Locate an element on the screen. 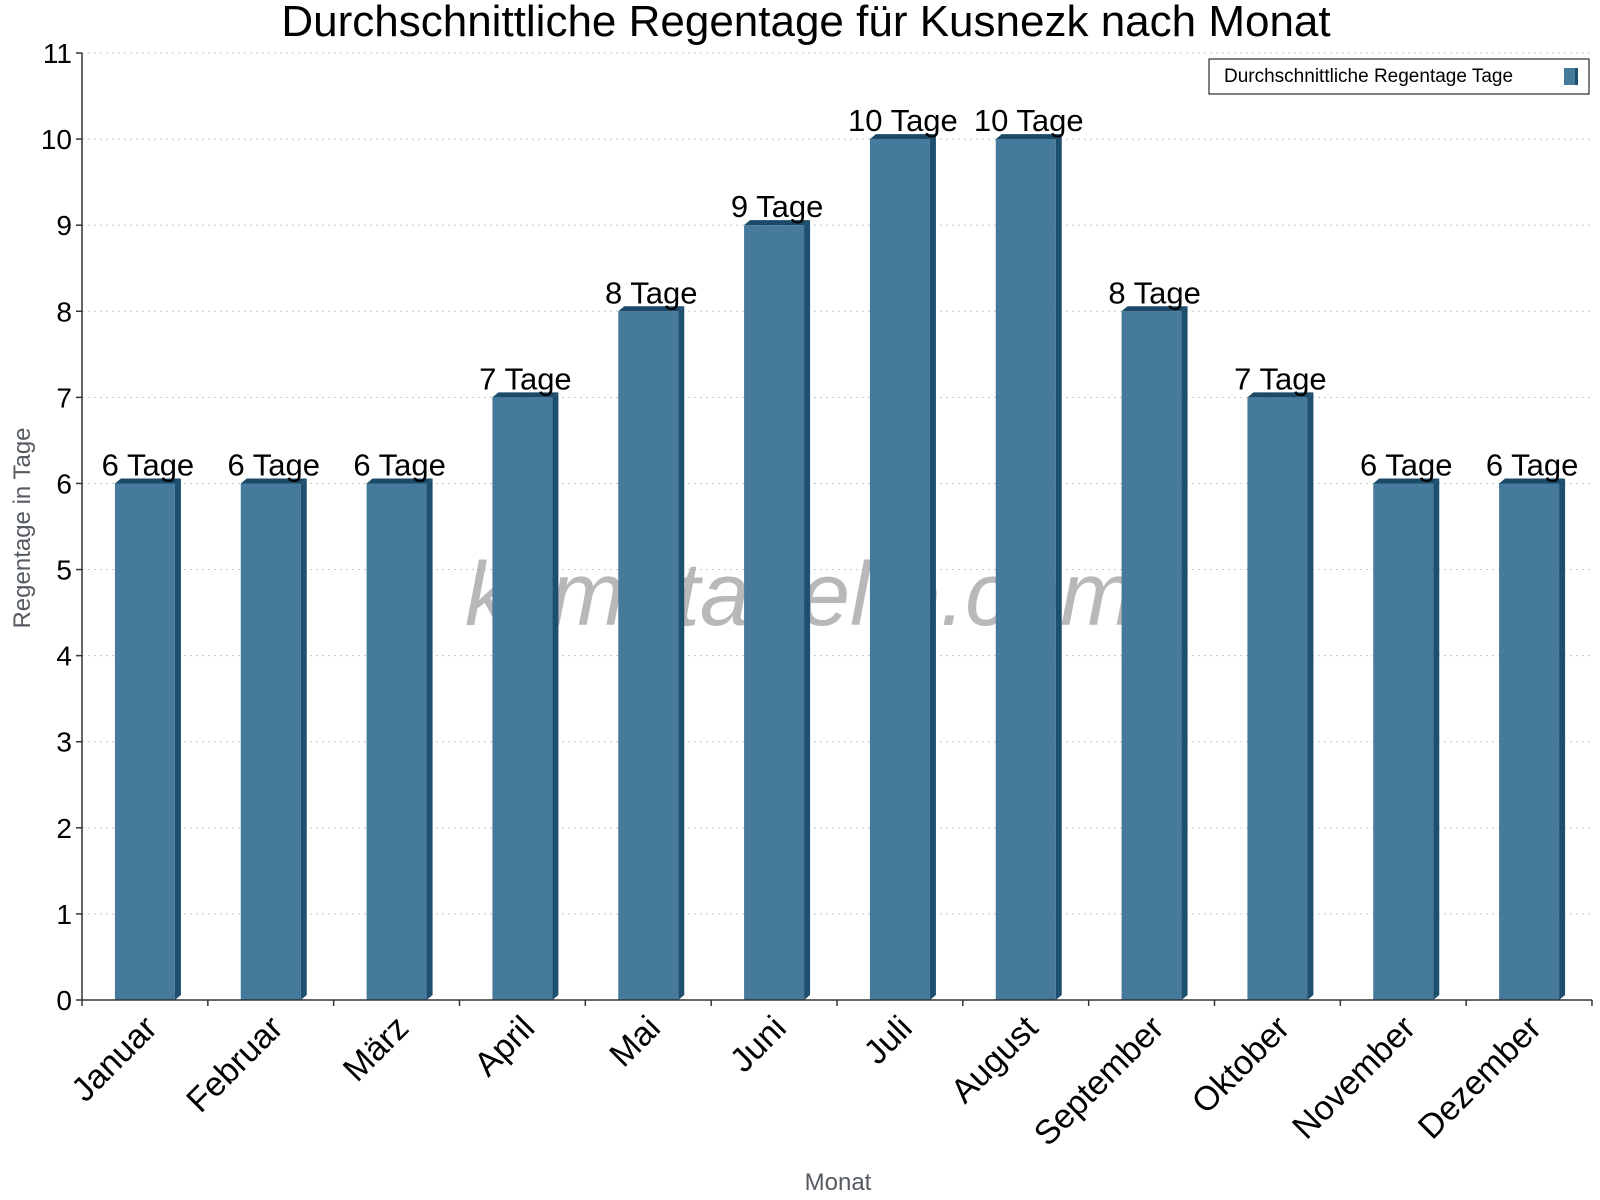 The width and height of the screenshot is (1600, 1200). x-tick-label: September is located at coordinates (1099, 1081).